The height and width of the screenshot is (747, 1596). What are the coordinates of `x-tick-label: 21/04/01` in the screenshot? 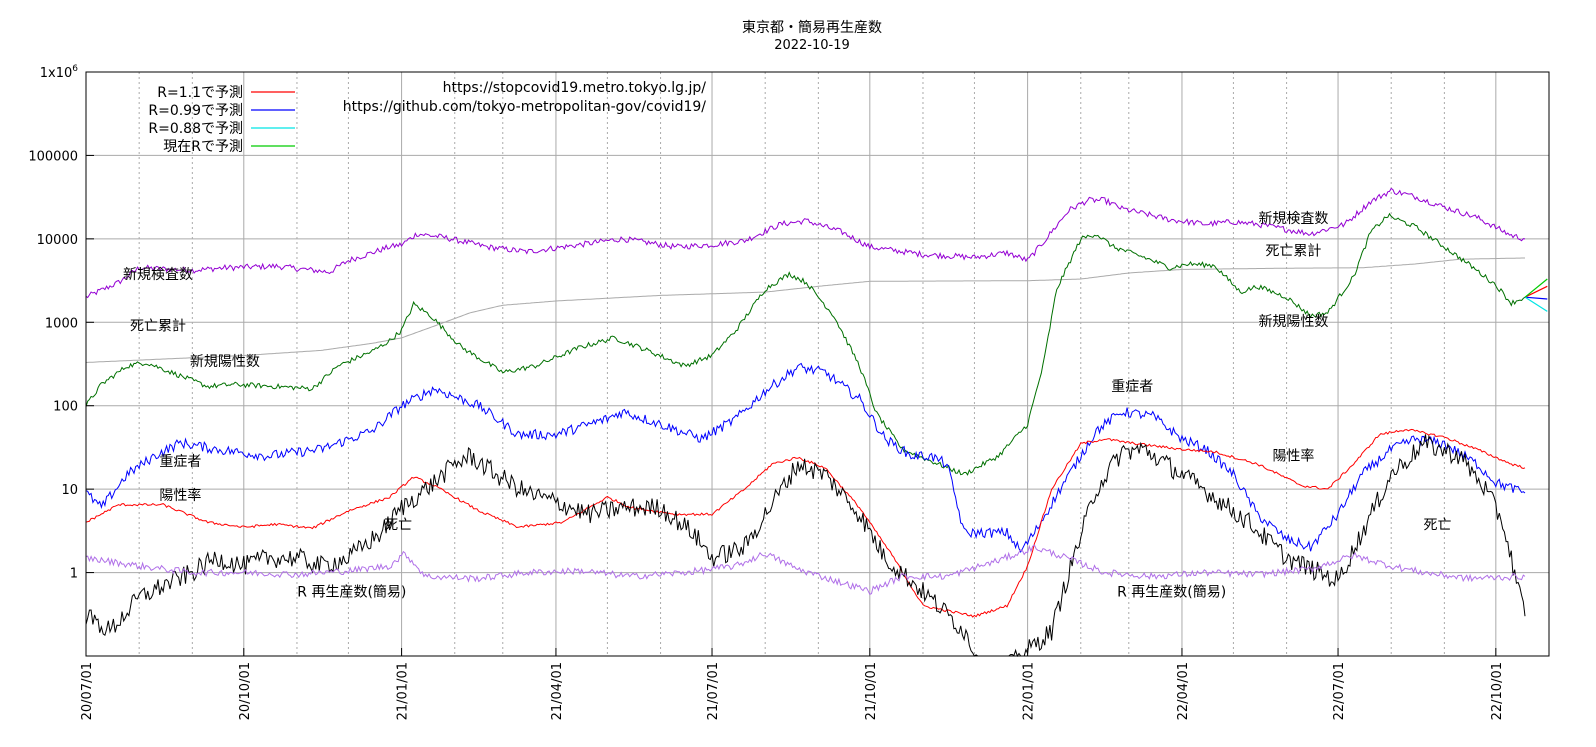 It's located at (557, 691).